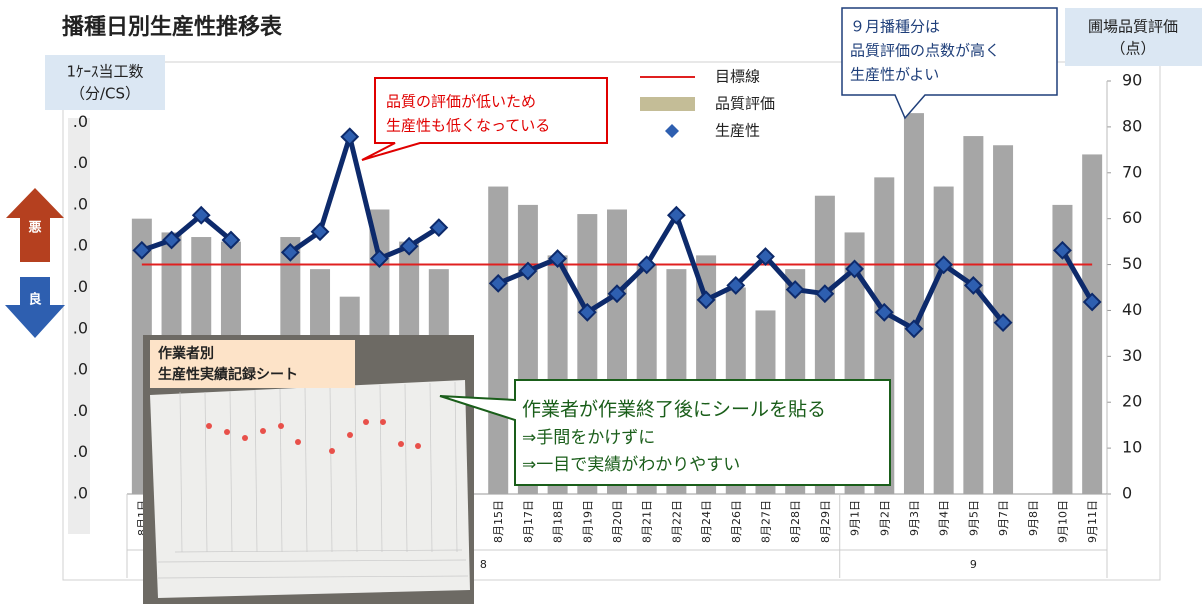  I want to click on x-tick-label: 9月5日, so click(973, 518).